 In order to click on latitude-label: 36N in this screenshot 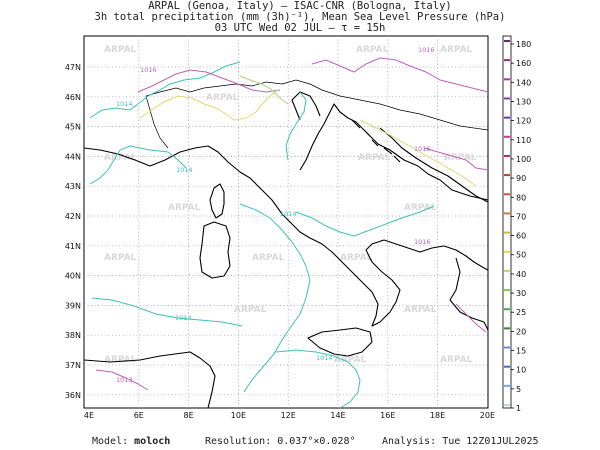, I will do `click(73, 395)`.